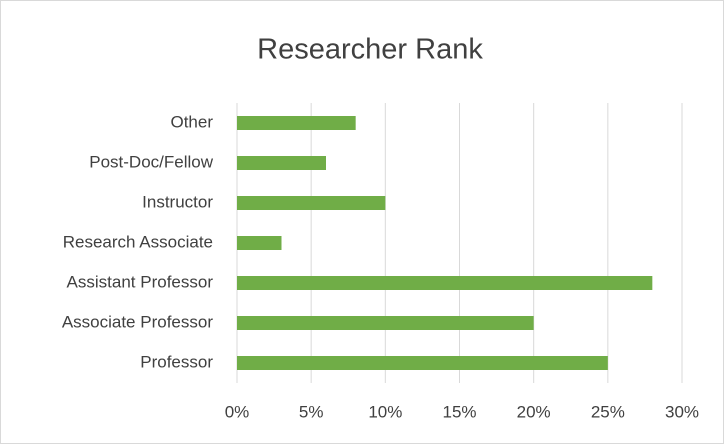 This screenshot has height=445, width=725. I want to click on x-tick-label: 5%, so click(311, 411).